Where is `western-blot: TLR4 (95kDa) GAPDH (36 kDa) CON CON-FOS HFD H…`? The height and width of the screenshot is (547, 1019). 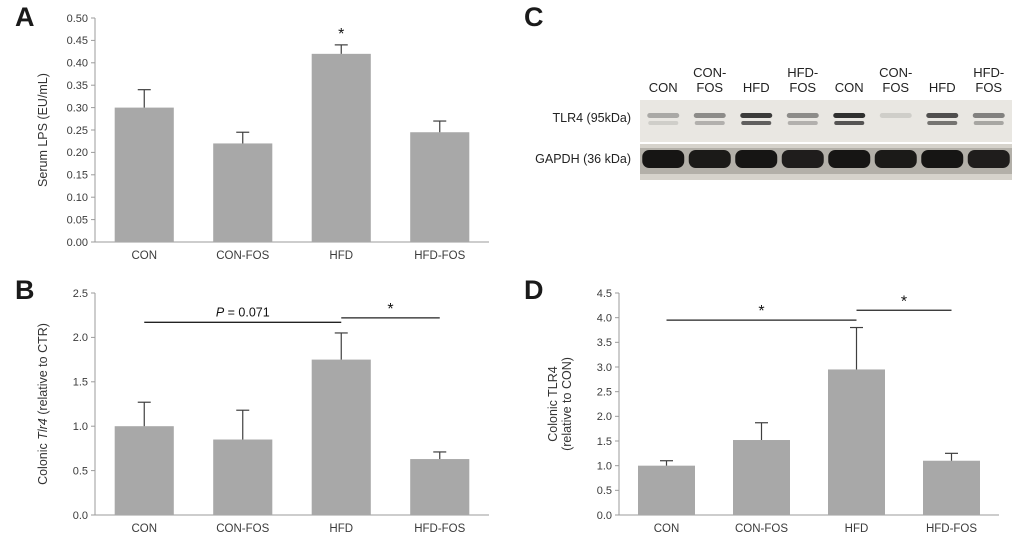
western-blot: TLR4 (95kDa) GAPDH (36 kDa) CON CON-FOS HFD H… is located at coordinates (773, 122).